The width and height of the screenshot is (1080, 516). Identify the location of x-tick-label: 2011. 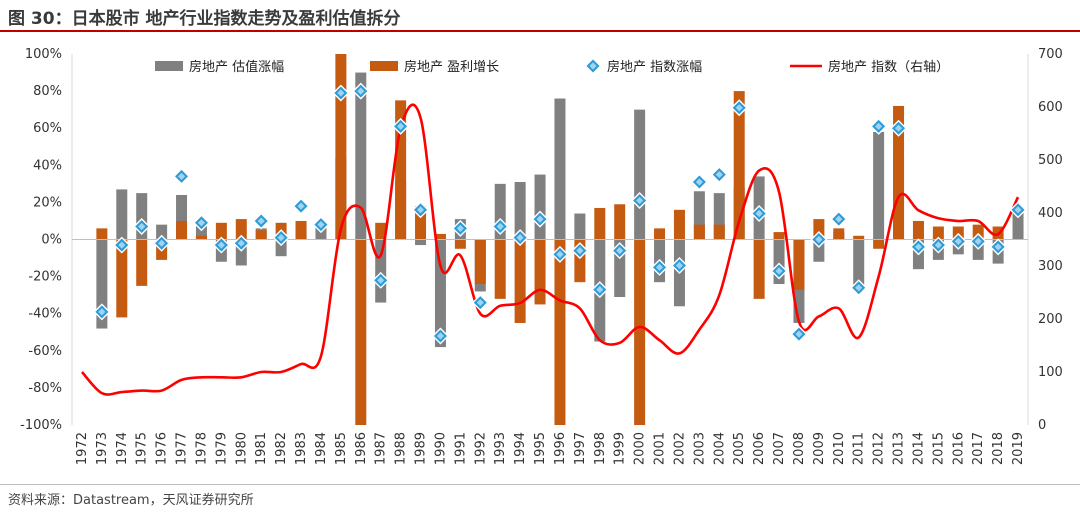
(859, 448).